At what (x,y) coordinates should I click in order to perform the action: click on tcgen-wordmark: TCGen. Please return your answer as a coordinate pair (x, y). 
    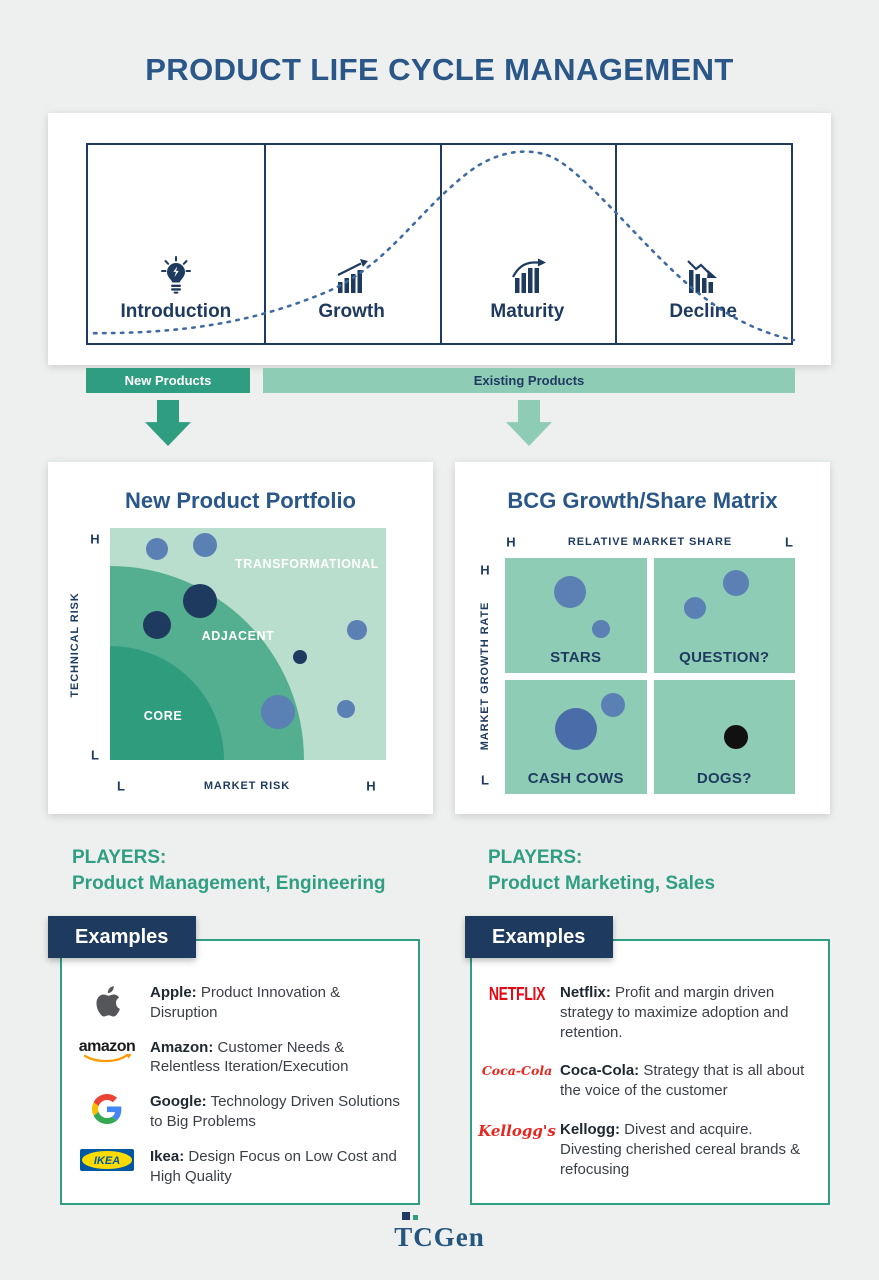
    Looking at the image, I should click on (439, 1237).